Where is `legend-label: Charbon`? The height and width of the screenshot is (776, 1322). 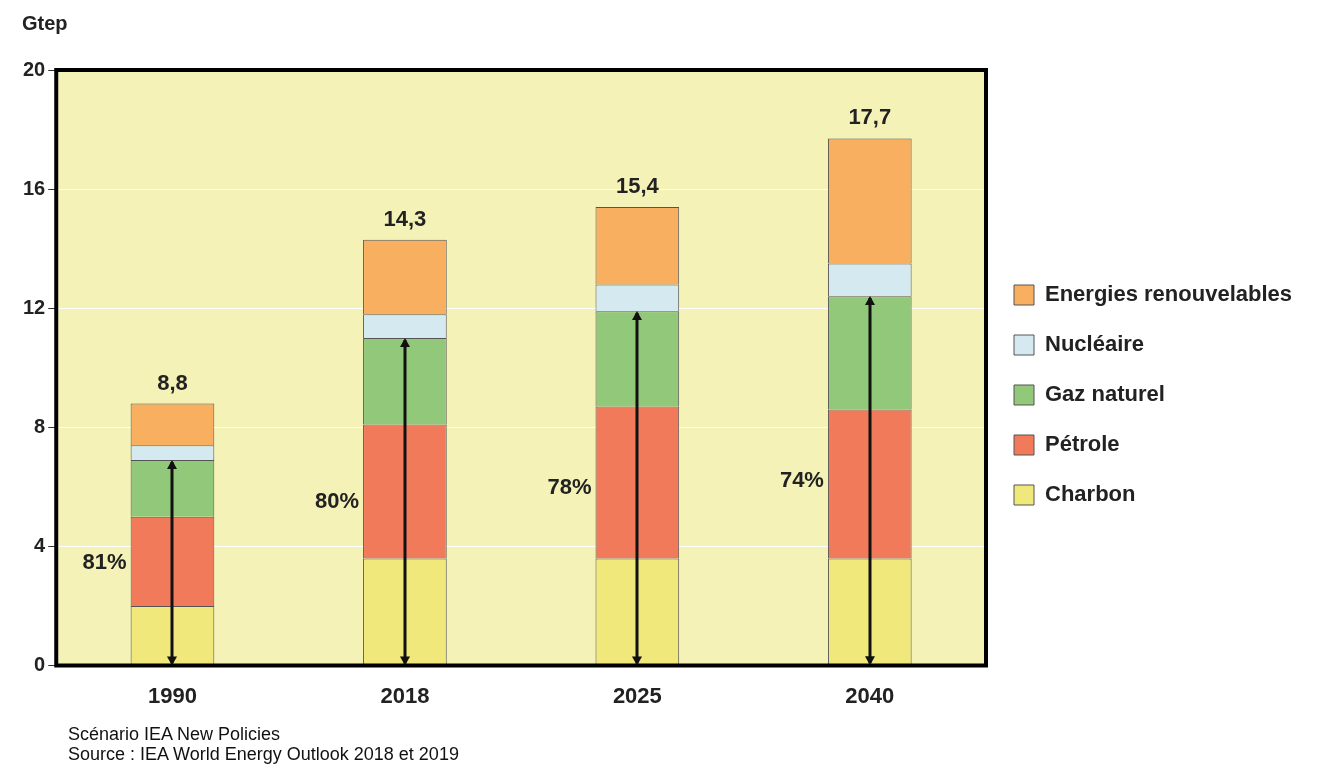 legend-label: Charbon is located at coordinates (1090, 494).